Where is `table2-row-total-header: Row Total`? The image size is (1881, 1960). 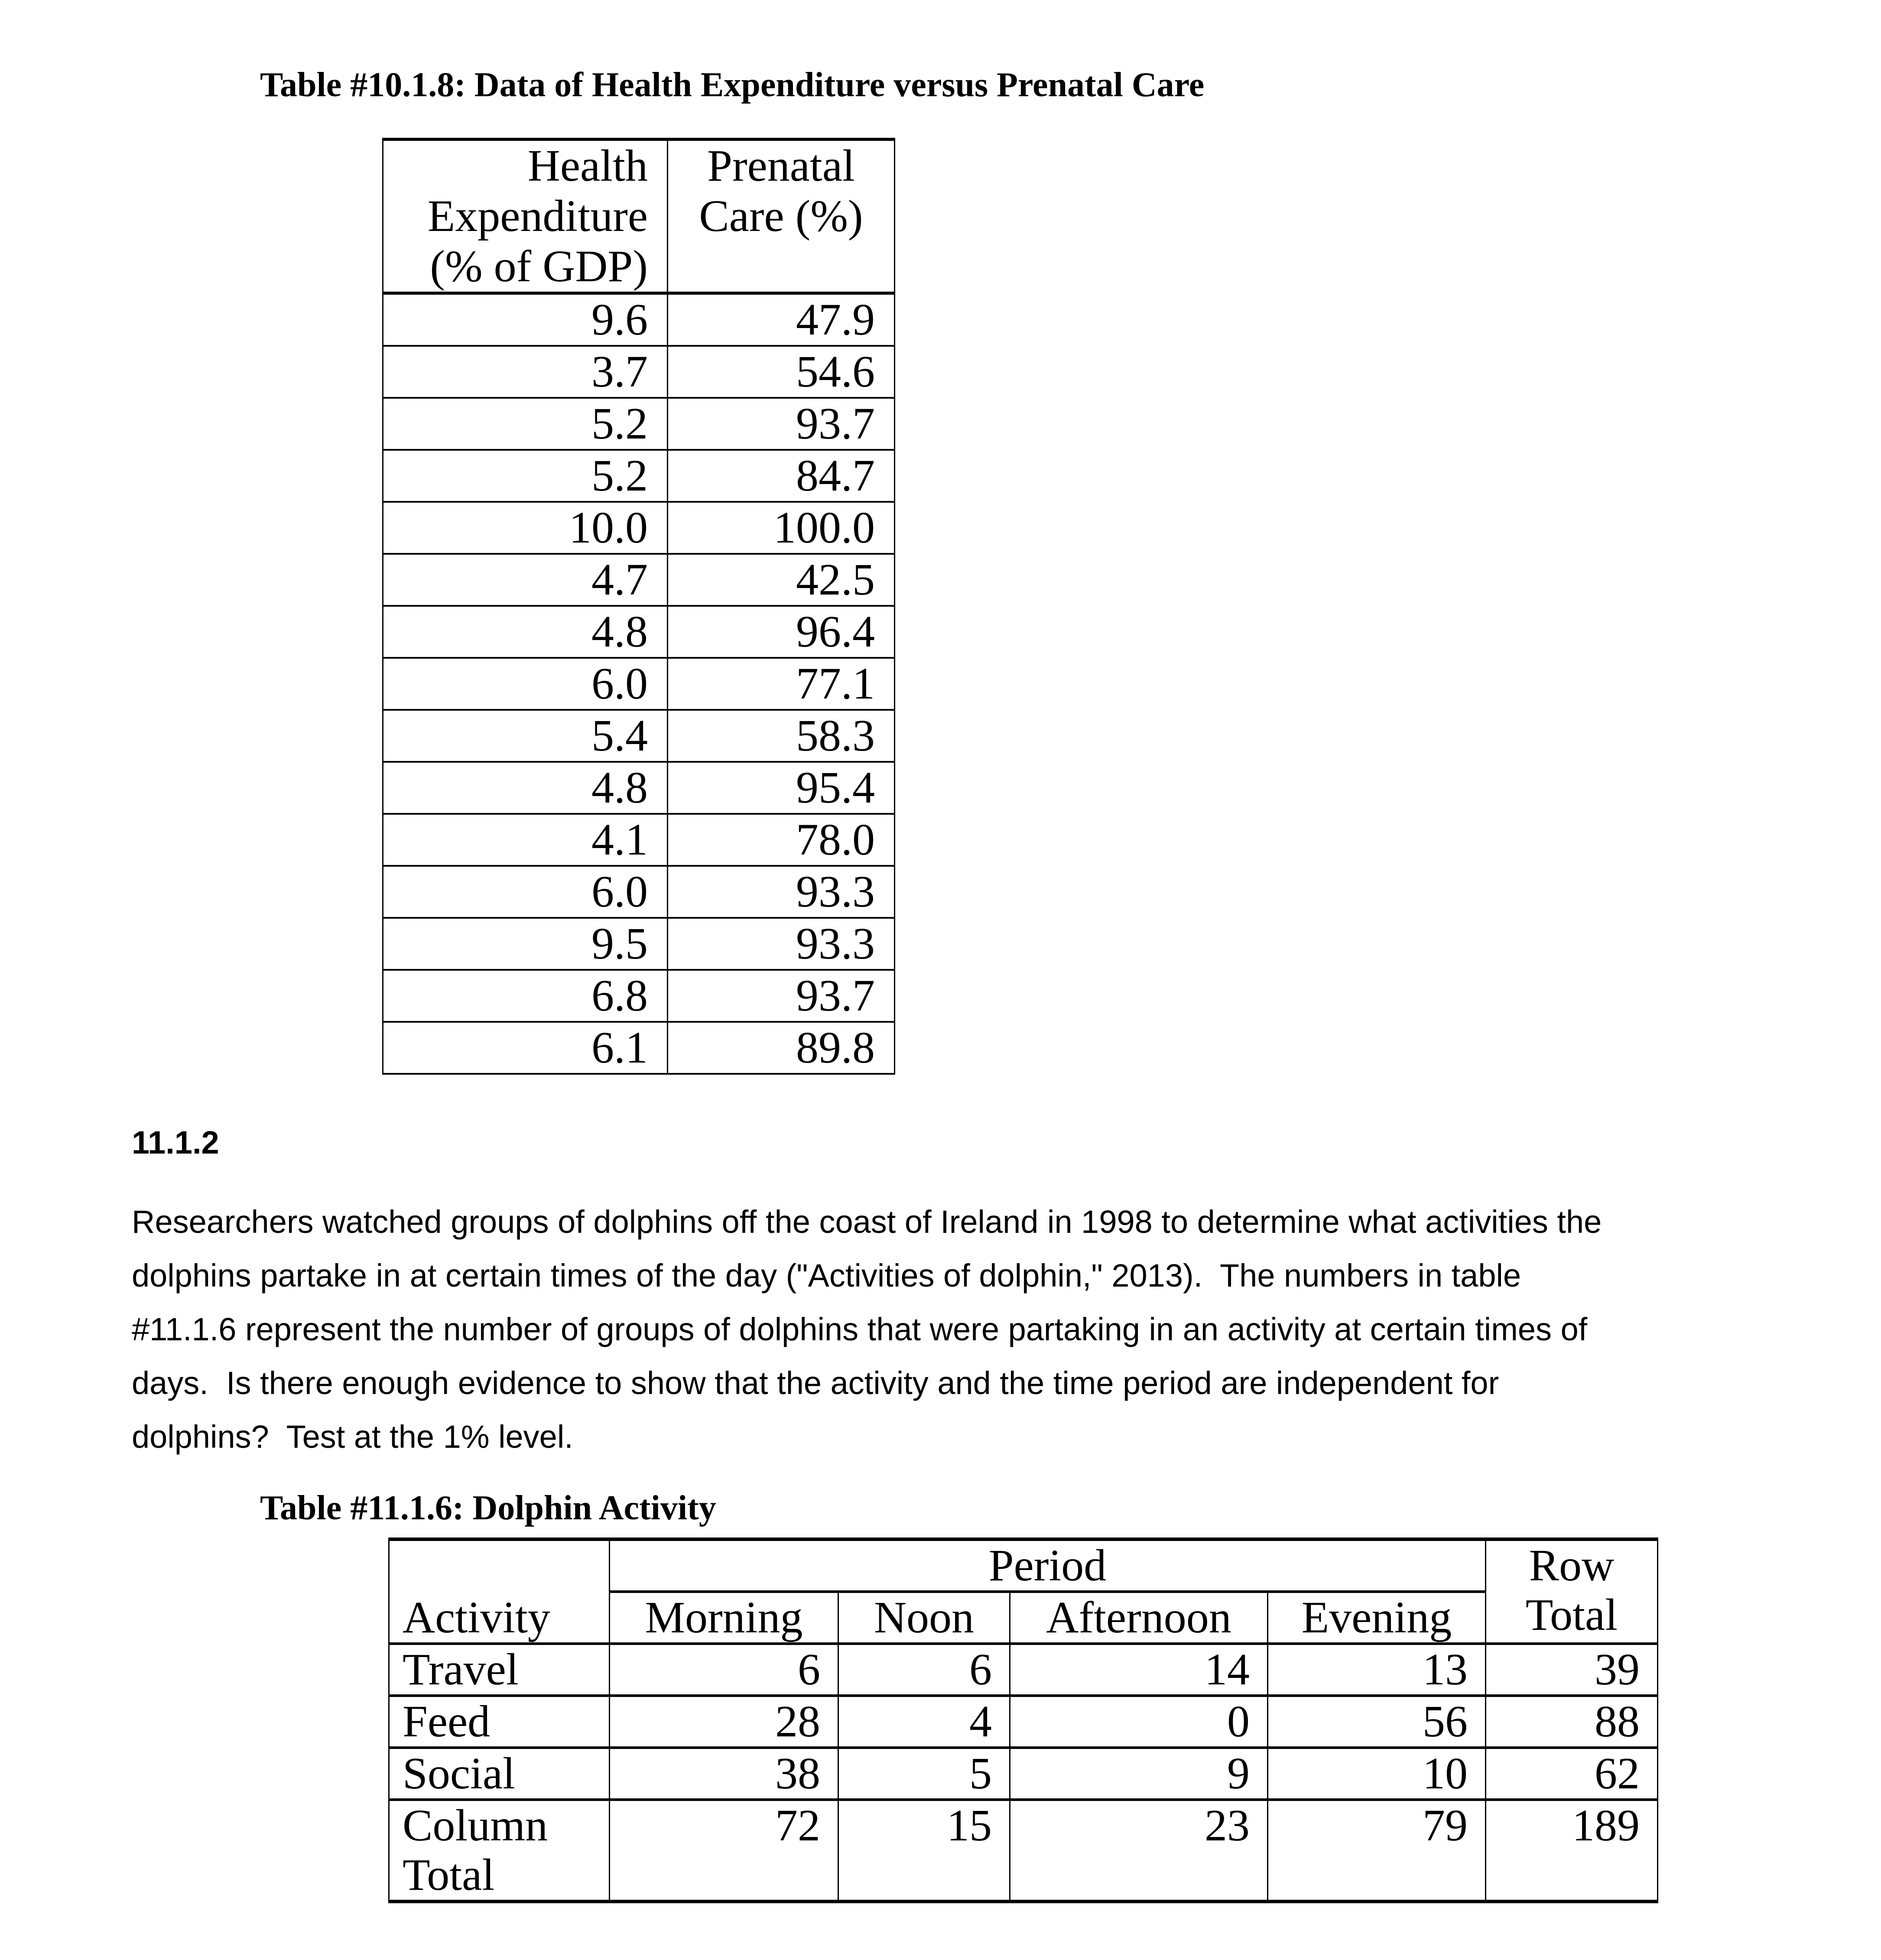
table2-row-total-header: Row Total is located at coordinates (1571, 1591).